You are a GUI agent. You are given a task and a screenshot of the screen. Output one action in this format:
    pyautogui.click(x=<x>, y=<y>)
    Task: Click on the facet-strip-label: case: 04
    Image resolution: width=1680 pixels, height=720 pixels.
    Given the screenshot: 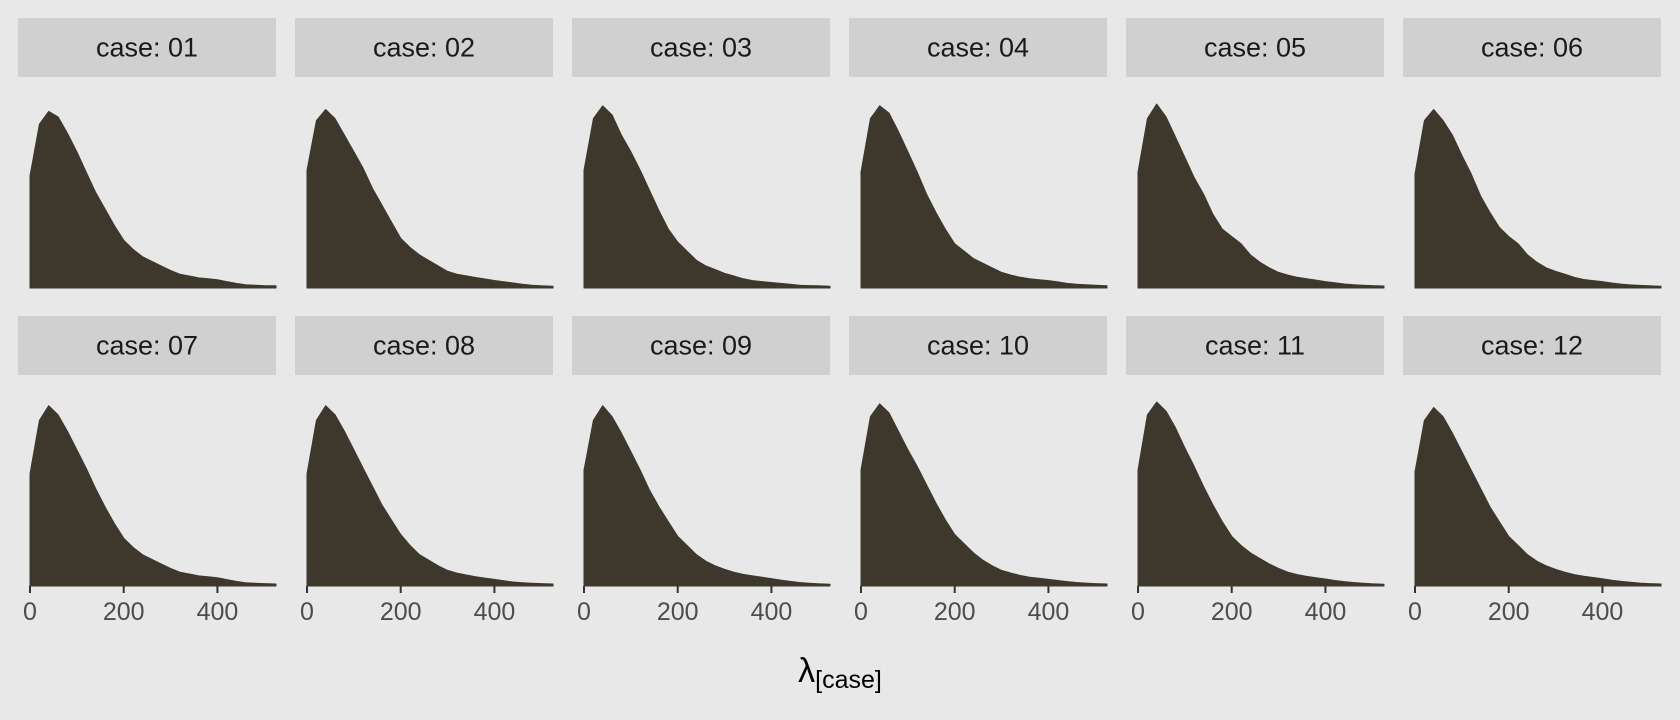 What is the action you would take?
    pyautogui.click(x=978, y=48)
    